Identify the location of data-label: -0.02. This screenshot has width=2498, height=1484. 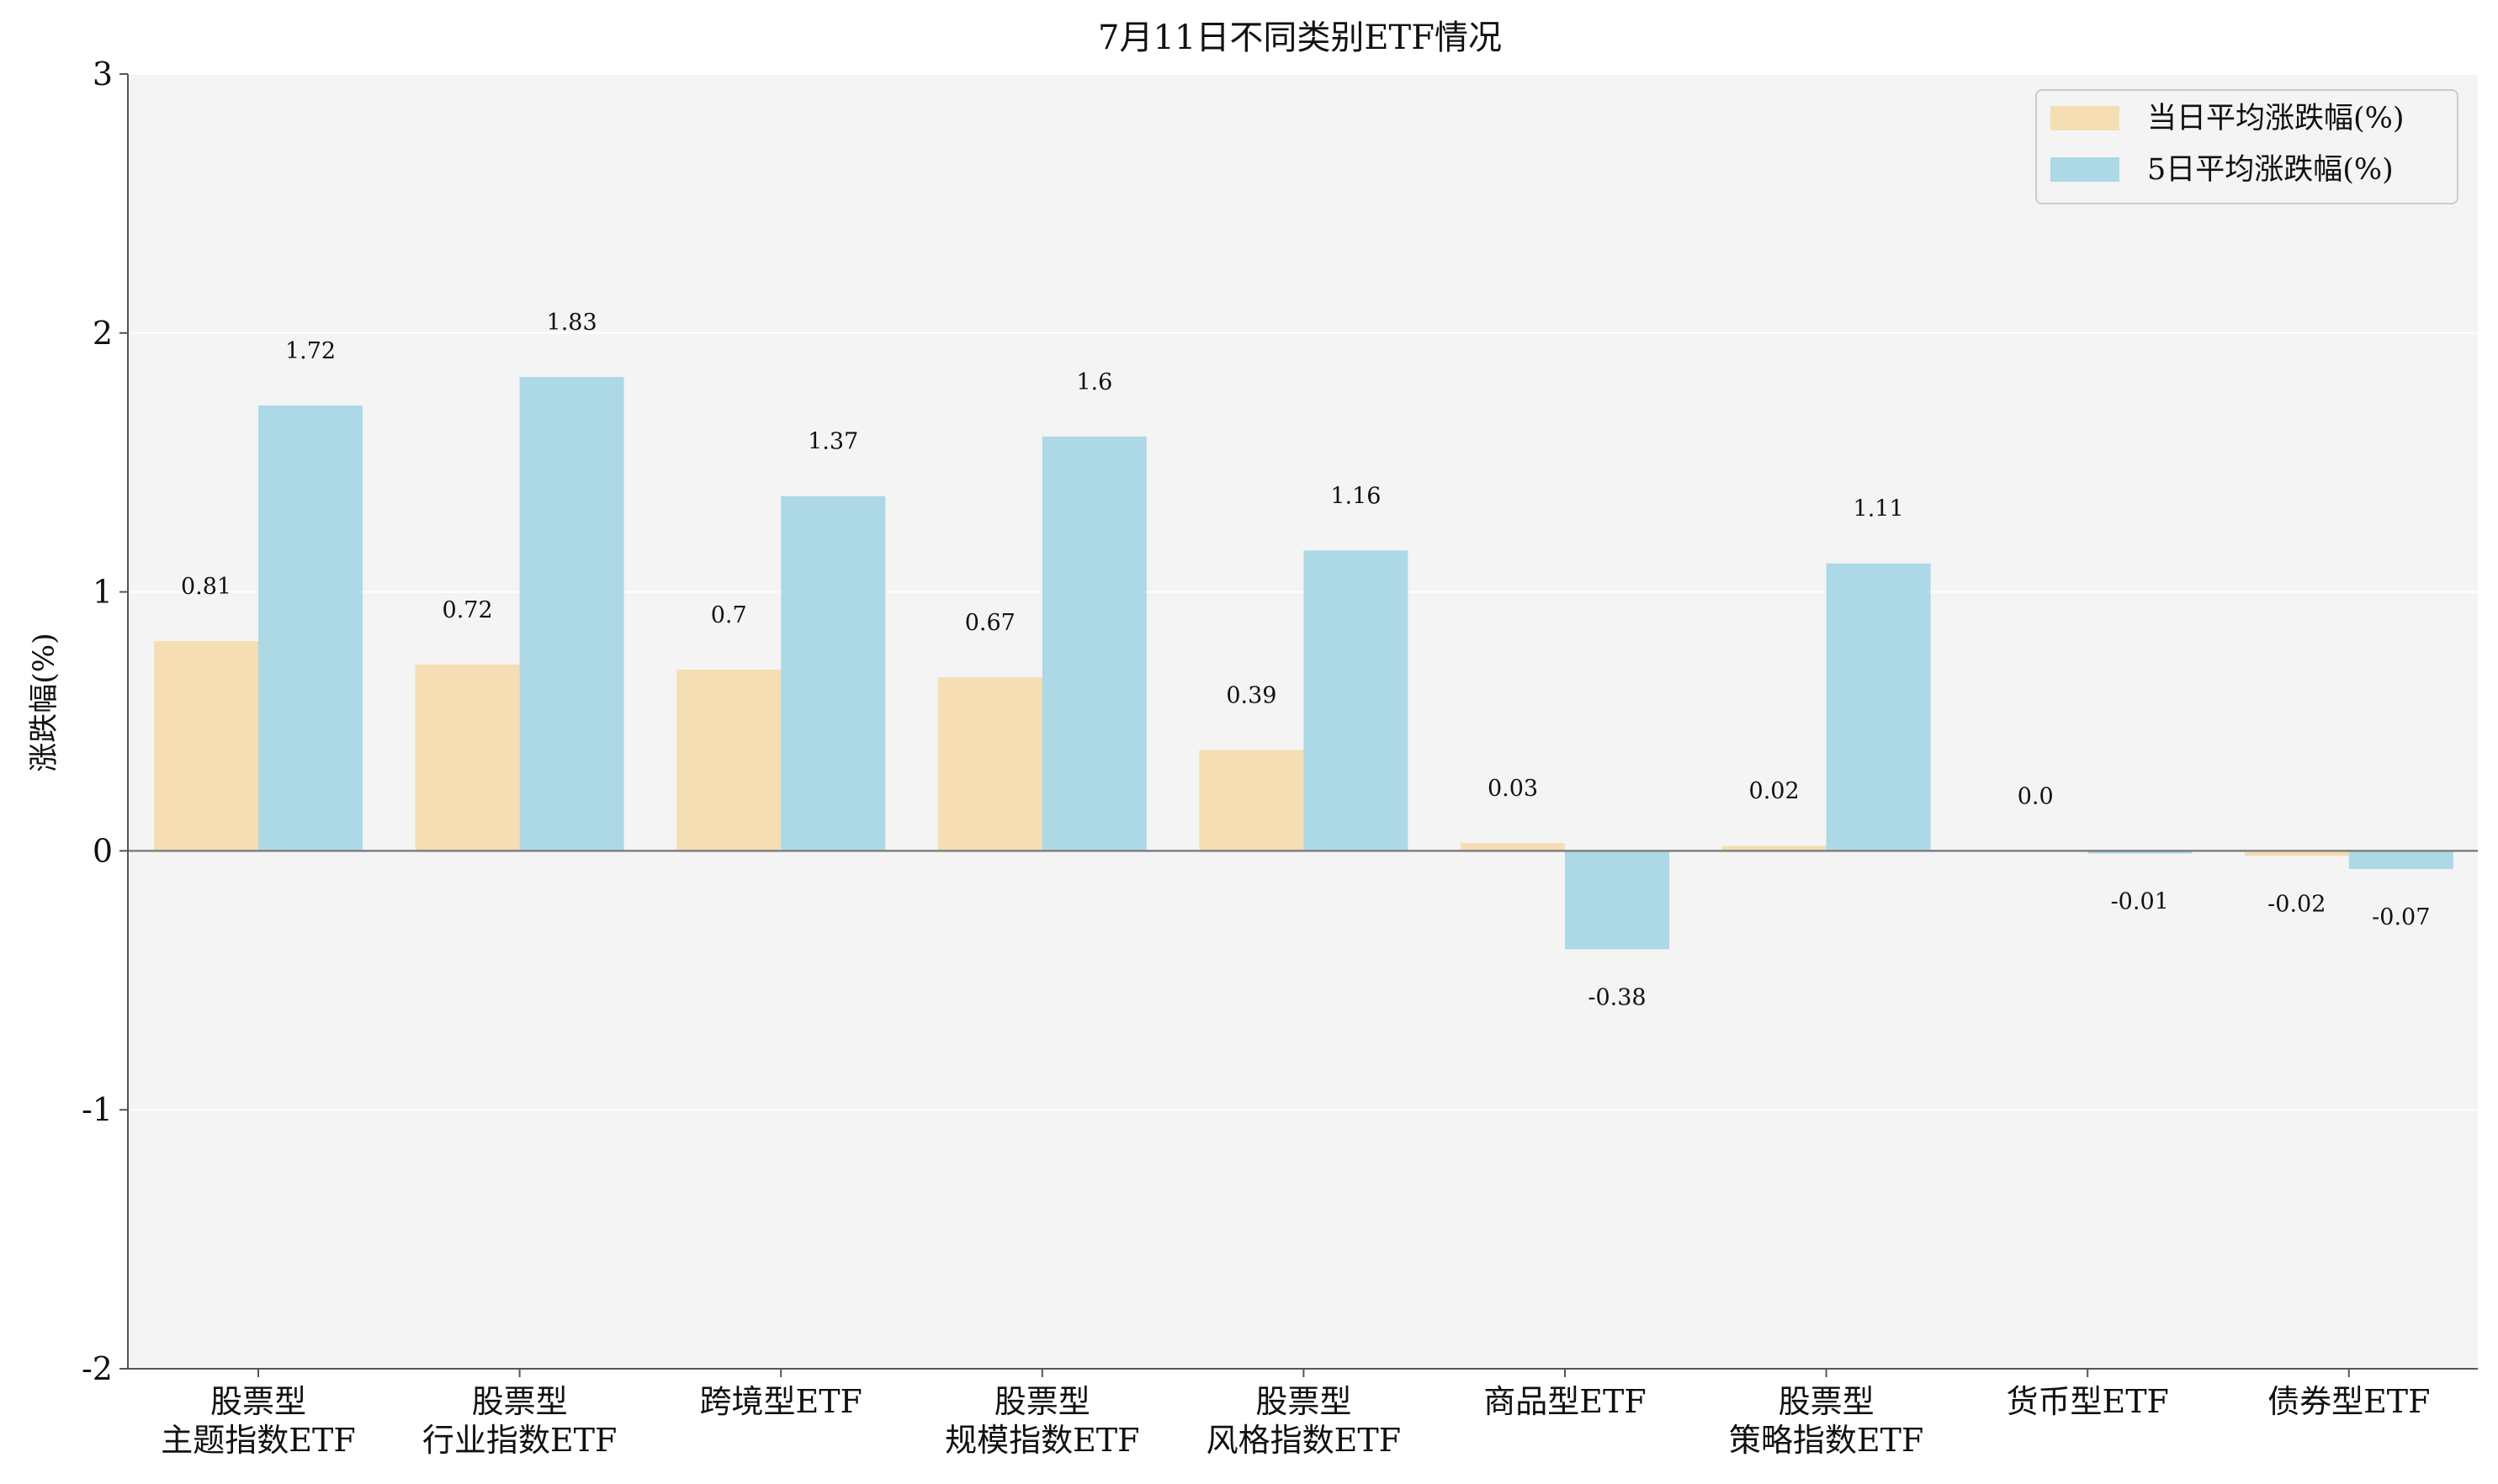
(2297, 905).